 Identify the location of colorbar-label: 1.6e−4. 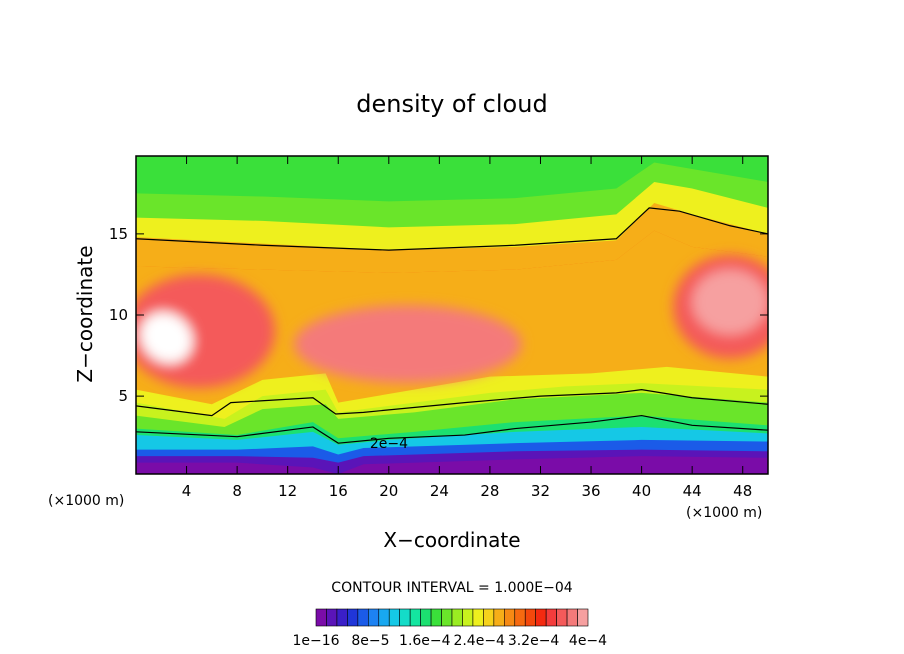
(425, 641).